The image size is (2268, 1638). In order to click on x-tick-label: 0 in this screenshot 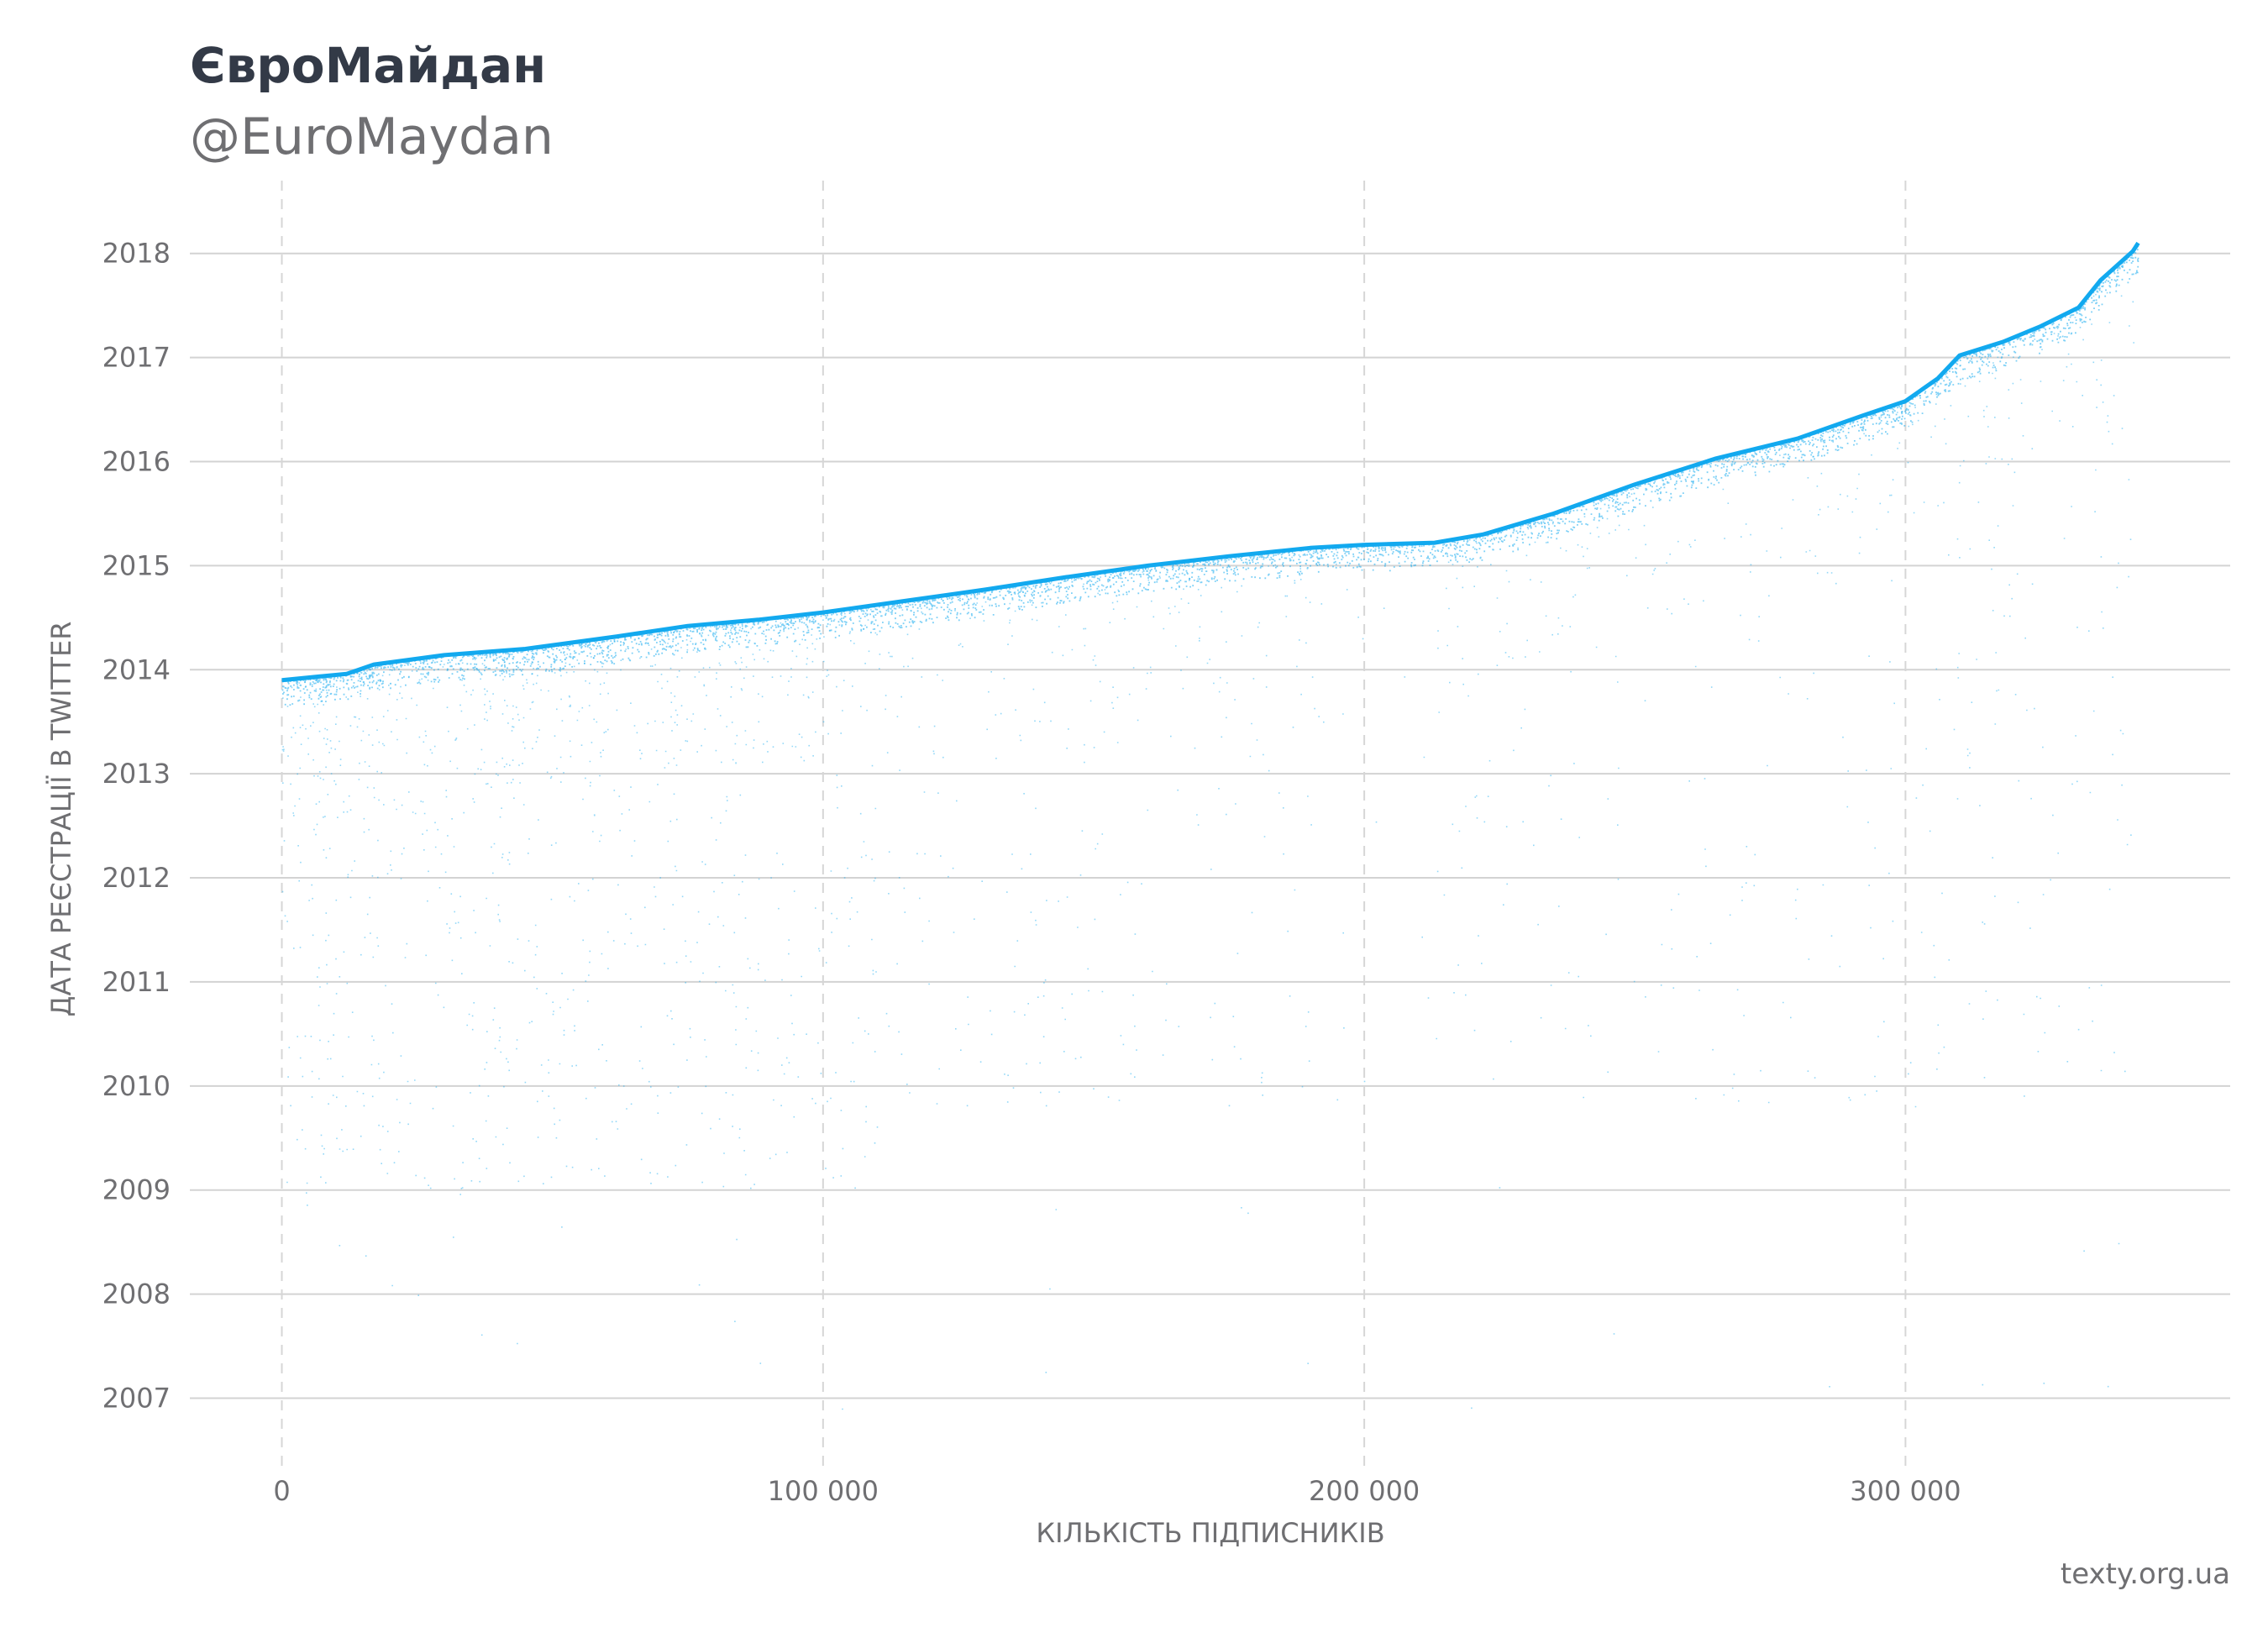, I will do `click(281, 1491)`.